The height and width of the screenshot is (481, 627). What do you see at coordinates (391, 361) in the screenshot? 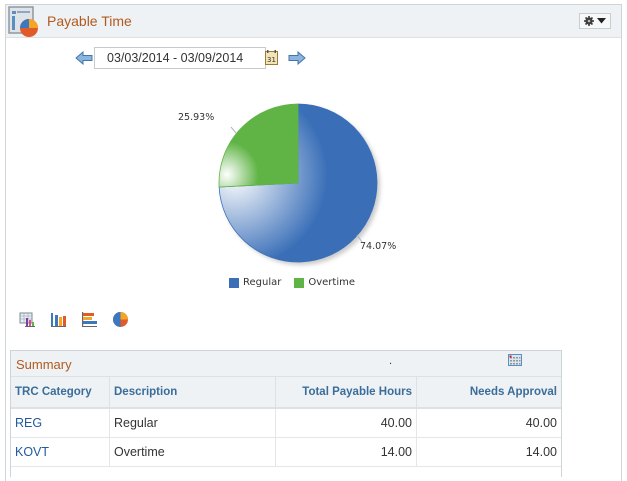
I see `summary-marker: .` at bounding box center [391, 361].